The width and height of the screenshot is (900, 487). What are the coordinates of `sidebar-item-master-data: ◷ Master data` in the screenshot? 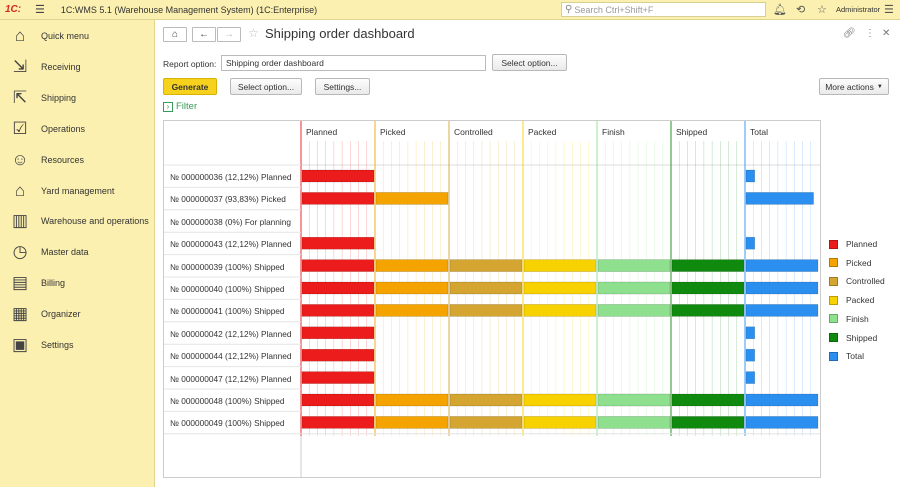 It's located at (77, 252).